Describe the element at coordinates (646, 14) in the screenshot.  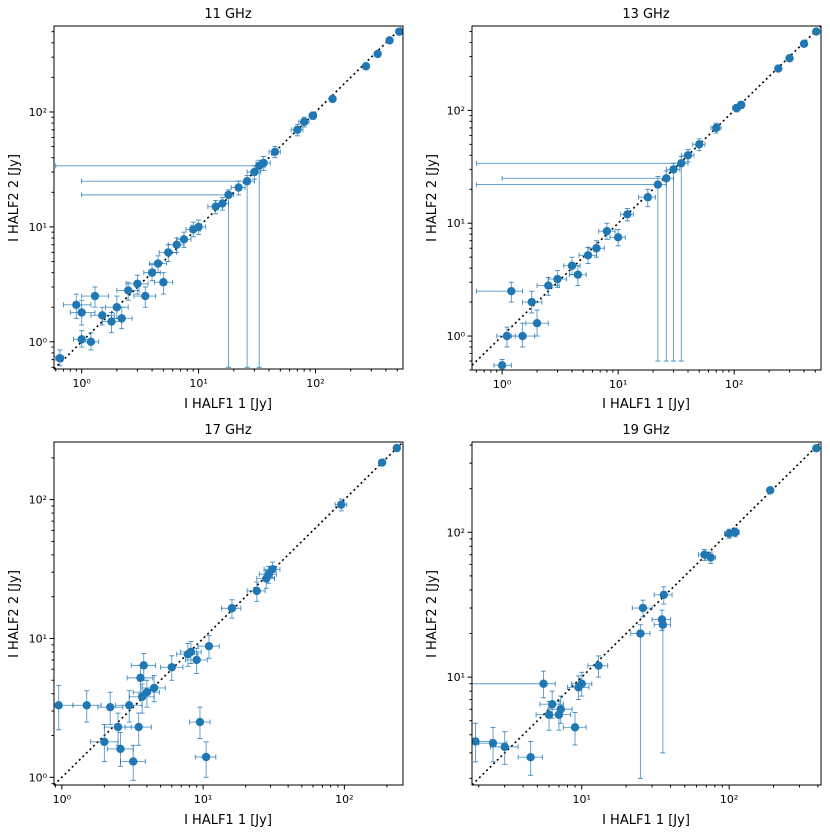
I see `panel-title: 13 GHz` at that location.